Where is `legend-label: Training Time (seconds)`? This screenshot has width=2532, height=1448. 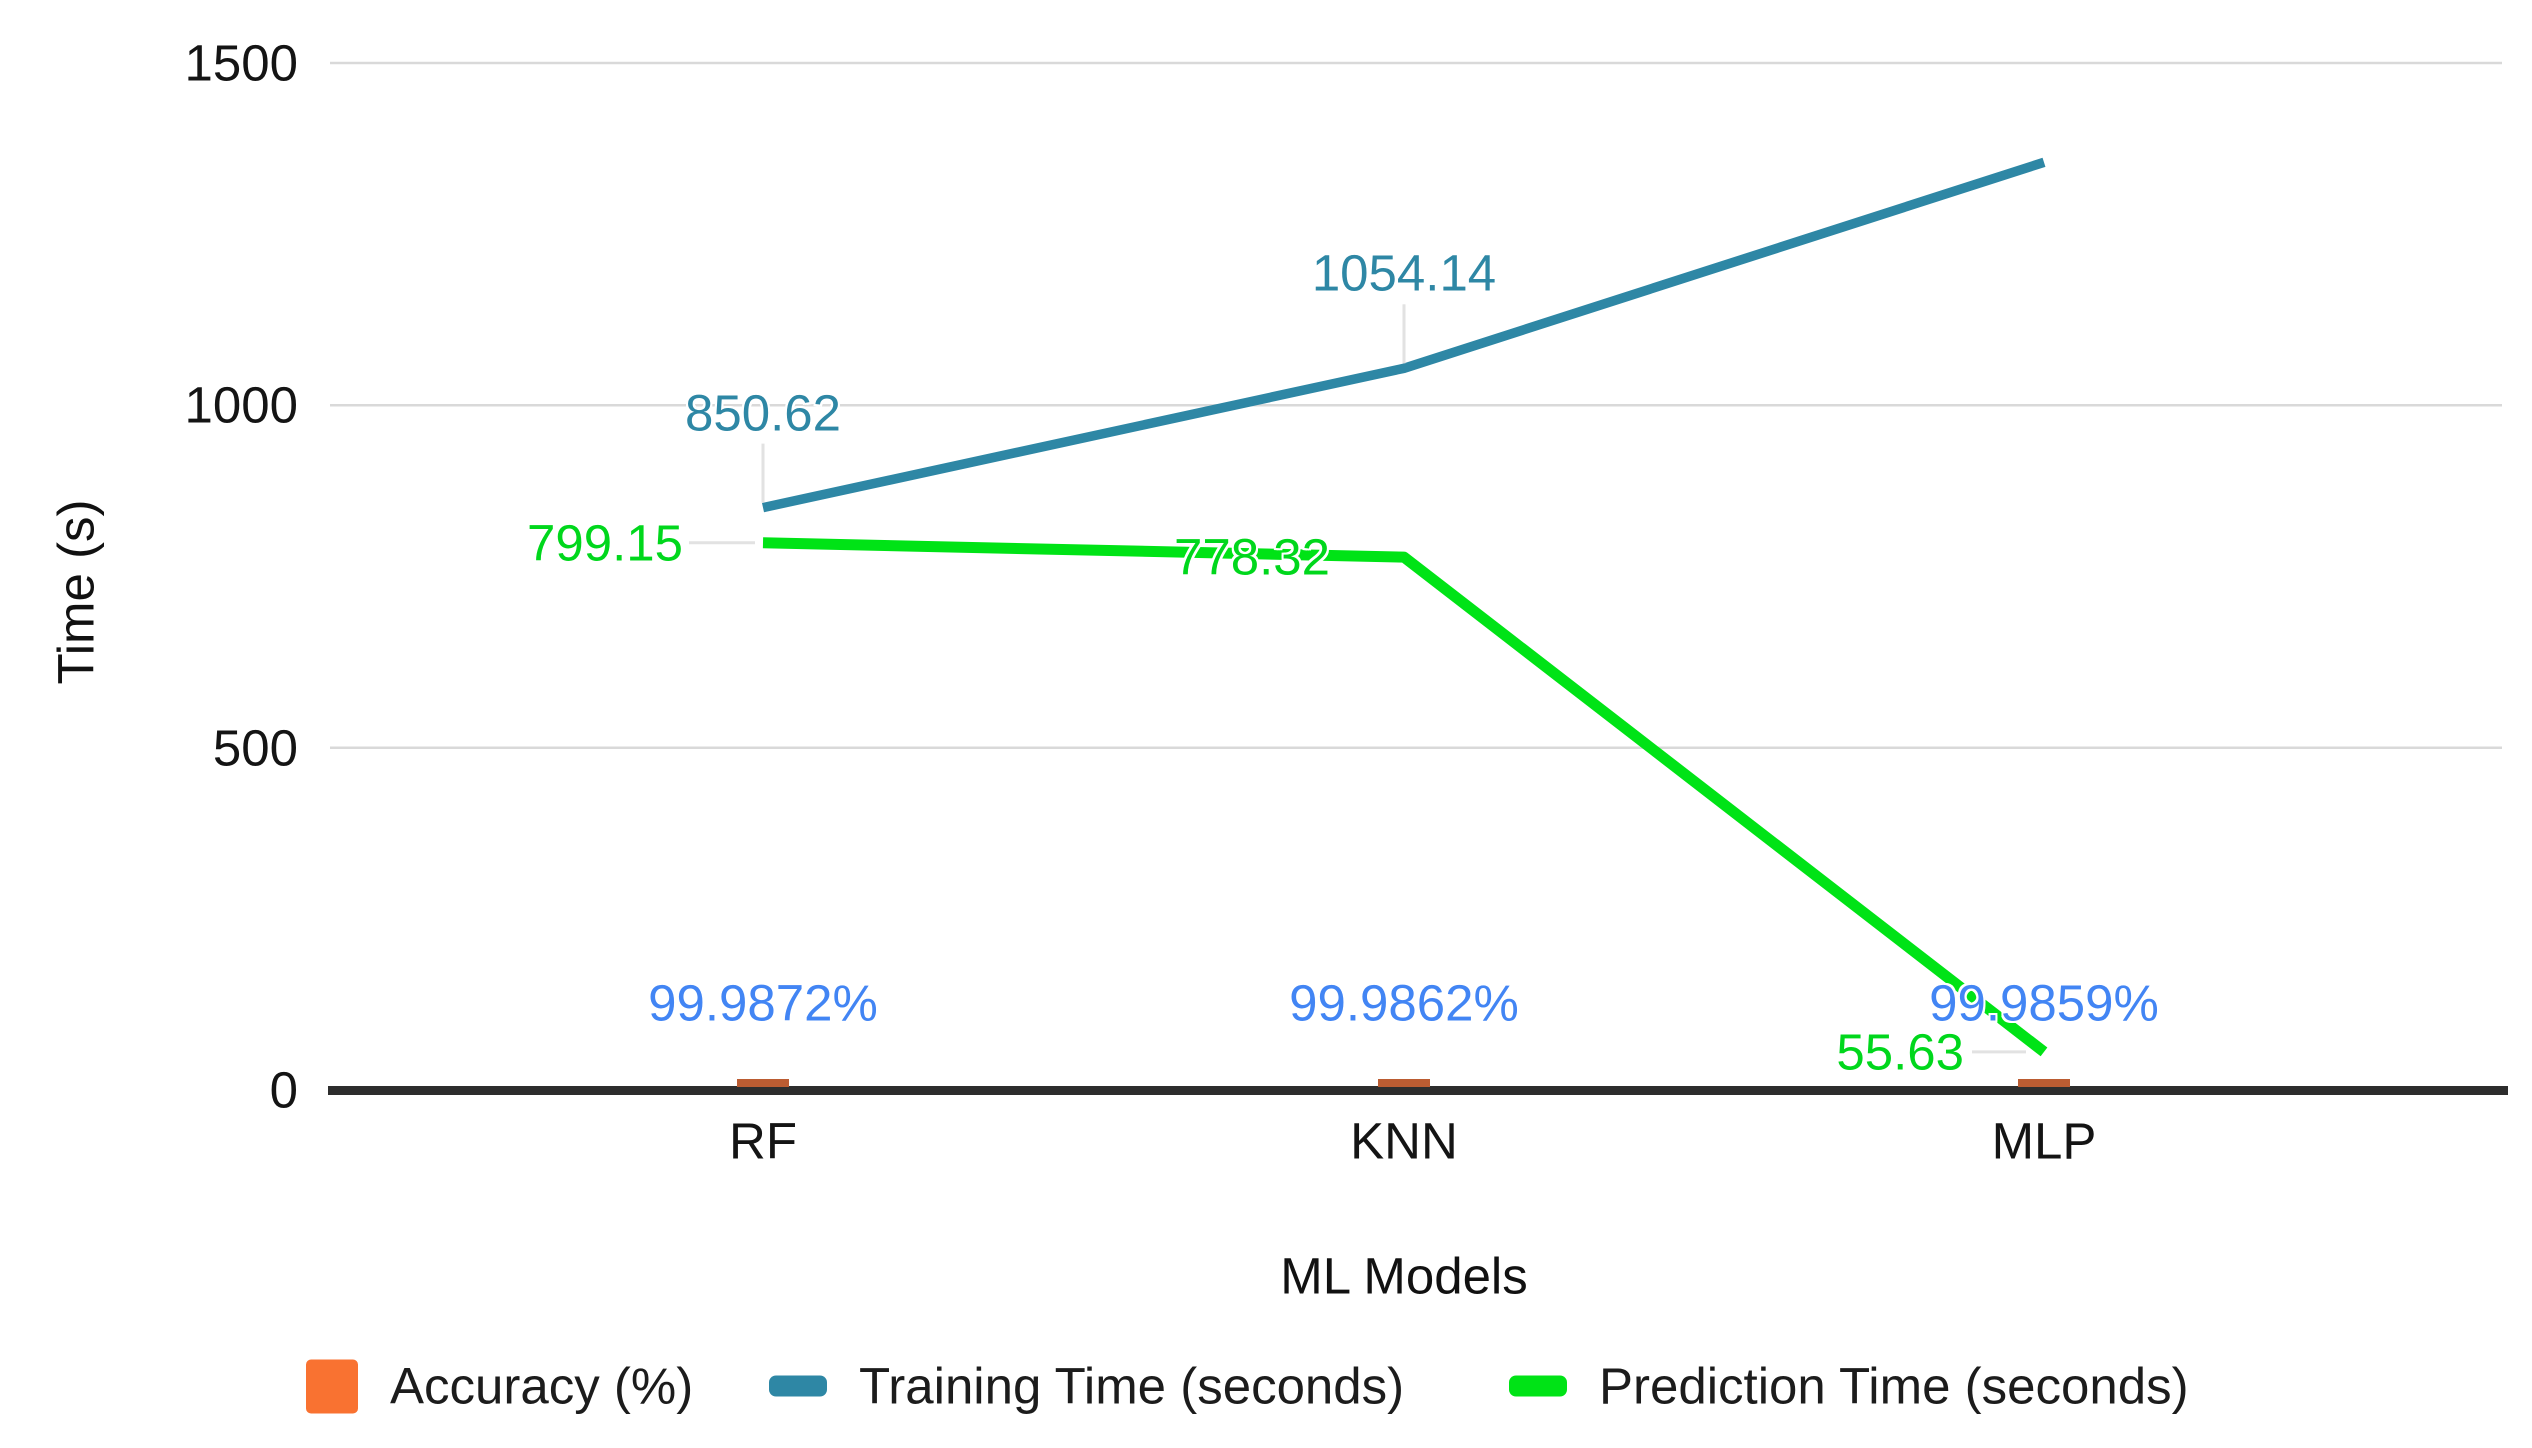
legend-label: Training Time (seconds) is located at coordinates (1132, 1386).